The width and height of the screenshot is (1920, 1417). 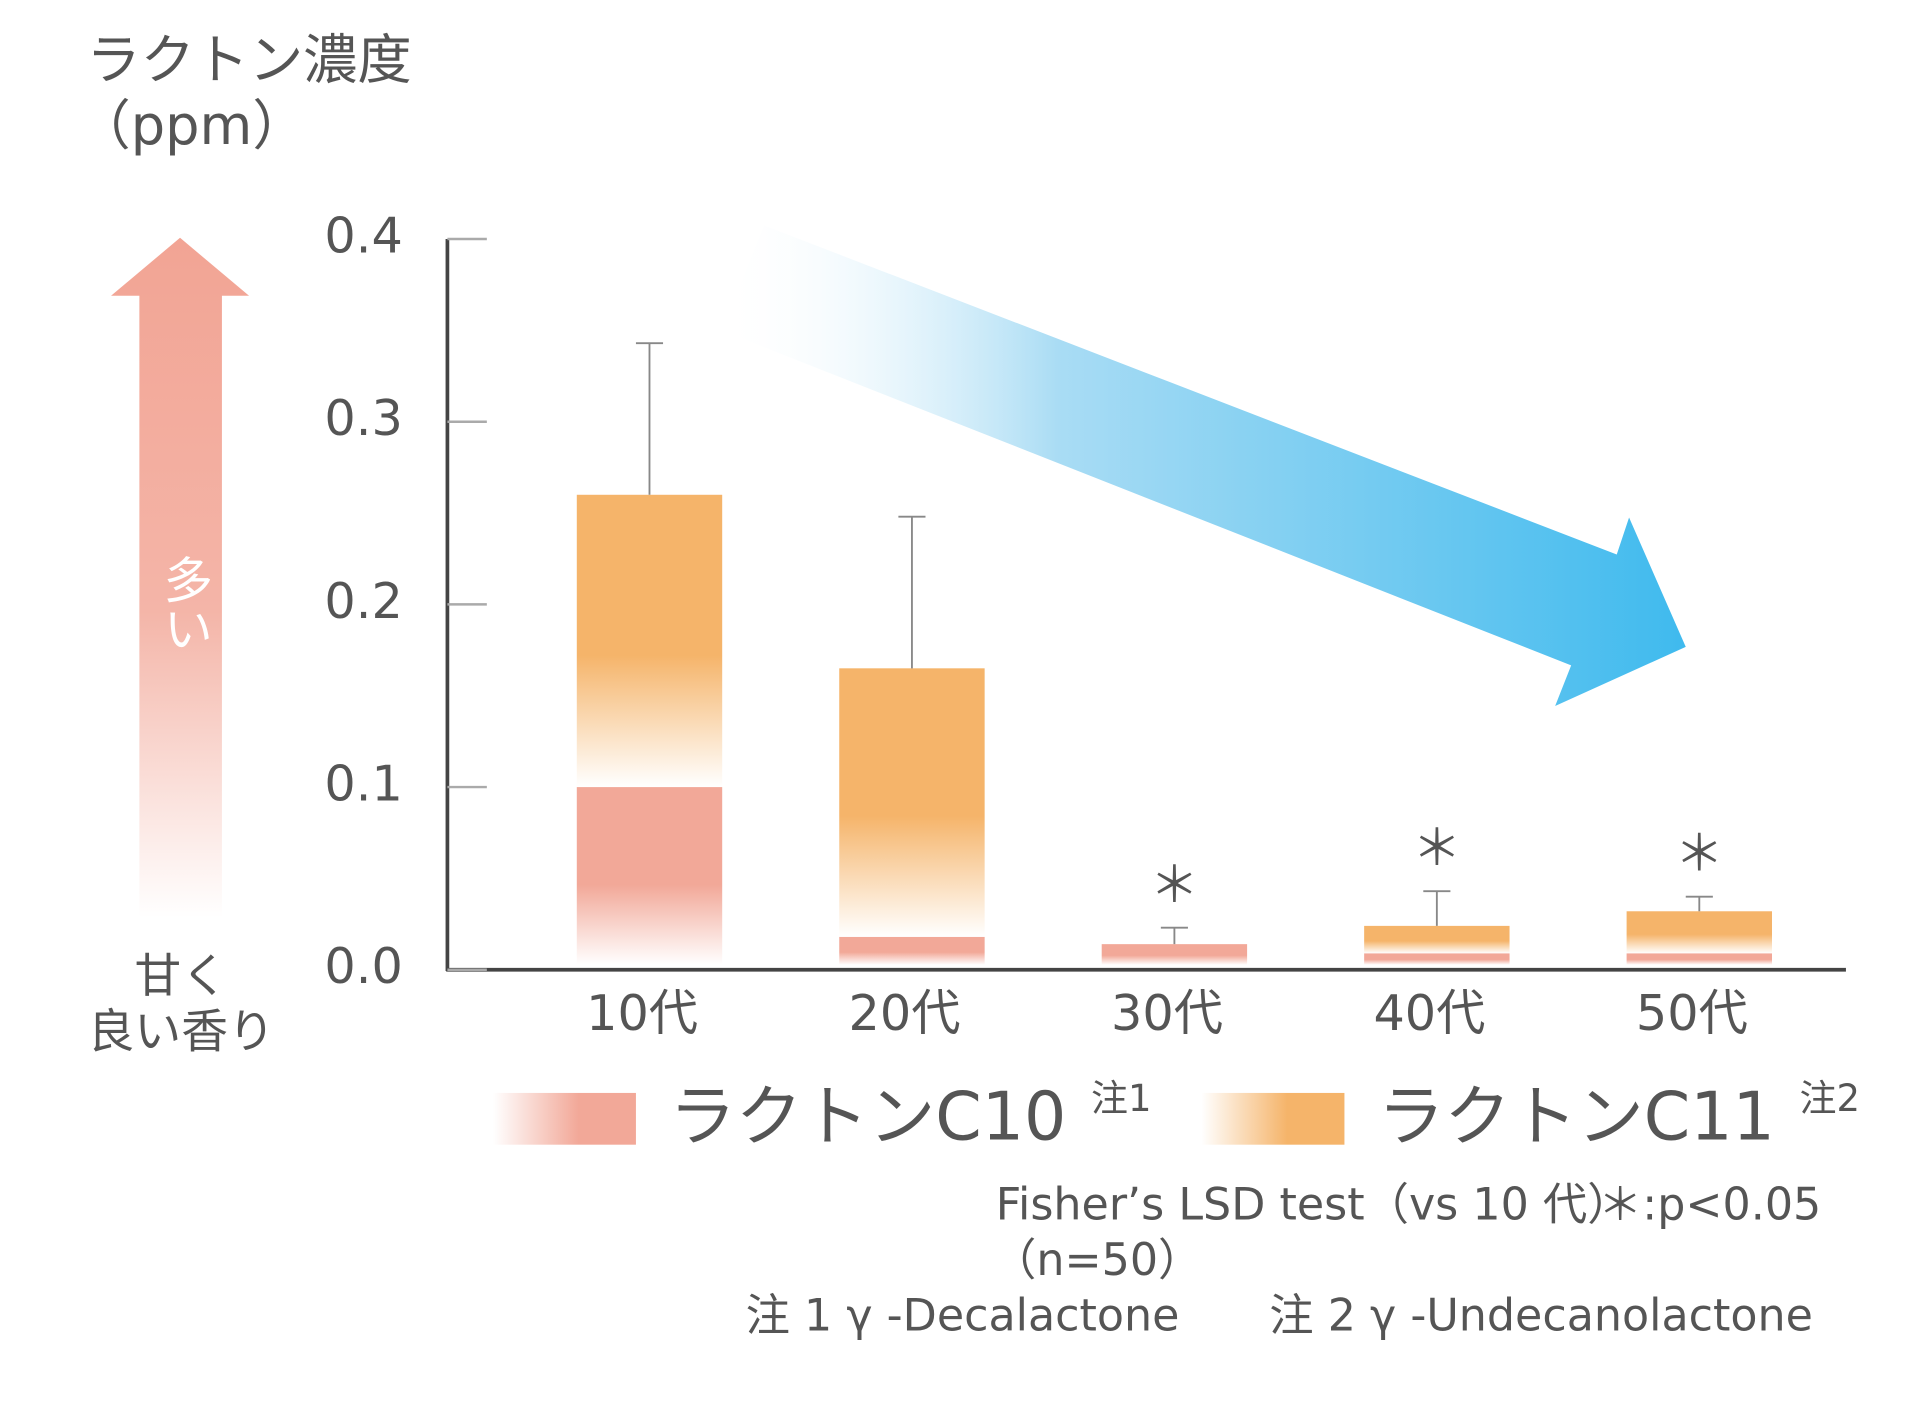 I want to click on y-axis-unit: （ppm）, so click(x=192, y=125).